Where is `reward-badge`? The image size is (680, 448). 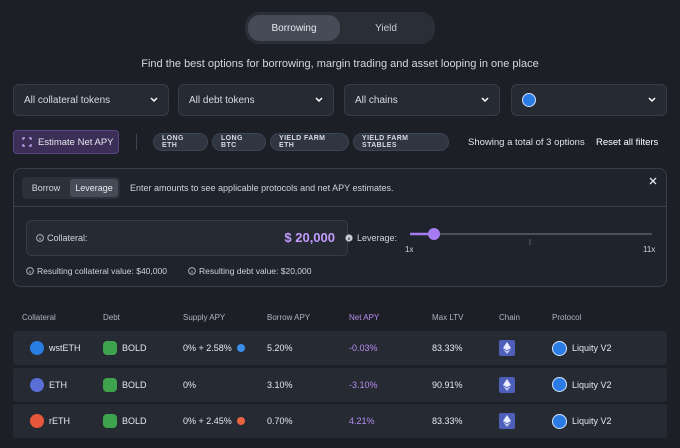 reward-badge is located at coordinates (240, 348).